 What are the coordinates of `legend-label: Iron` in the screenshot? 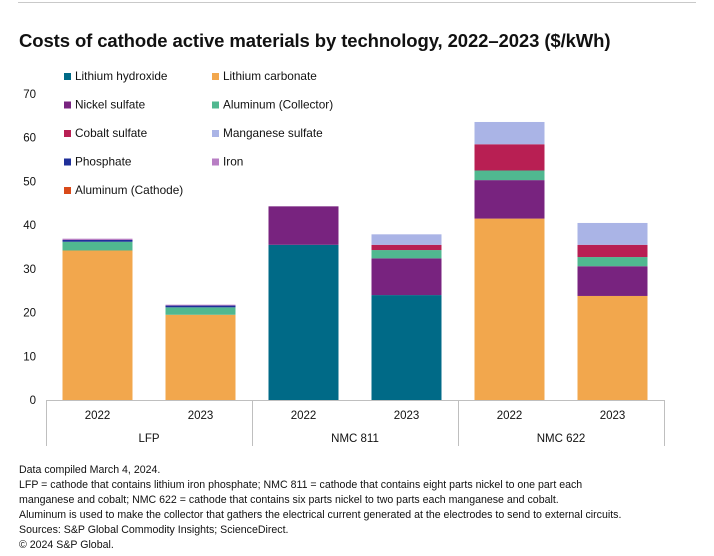 It's located at (233, 162).